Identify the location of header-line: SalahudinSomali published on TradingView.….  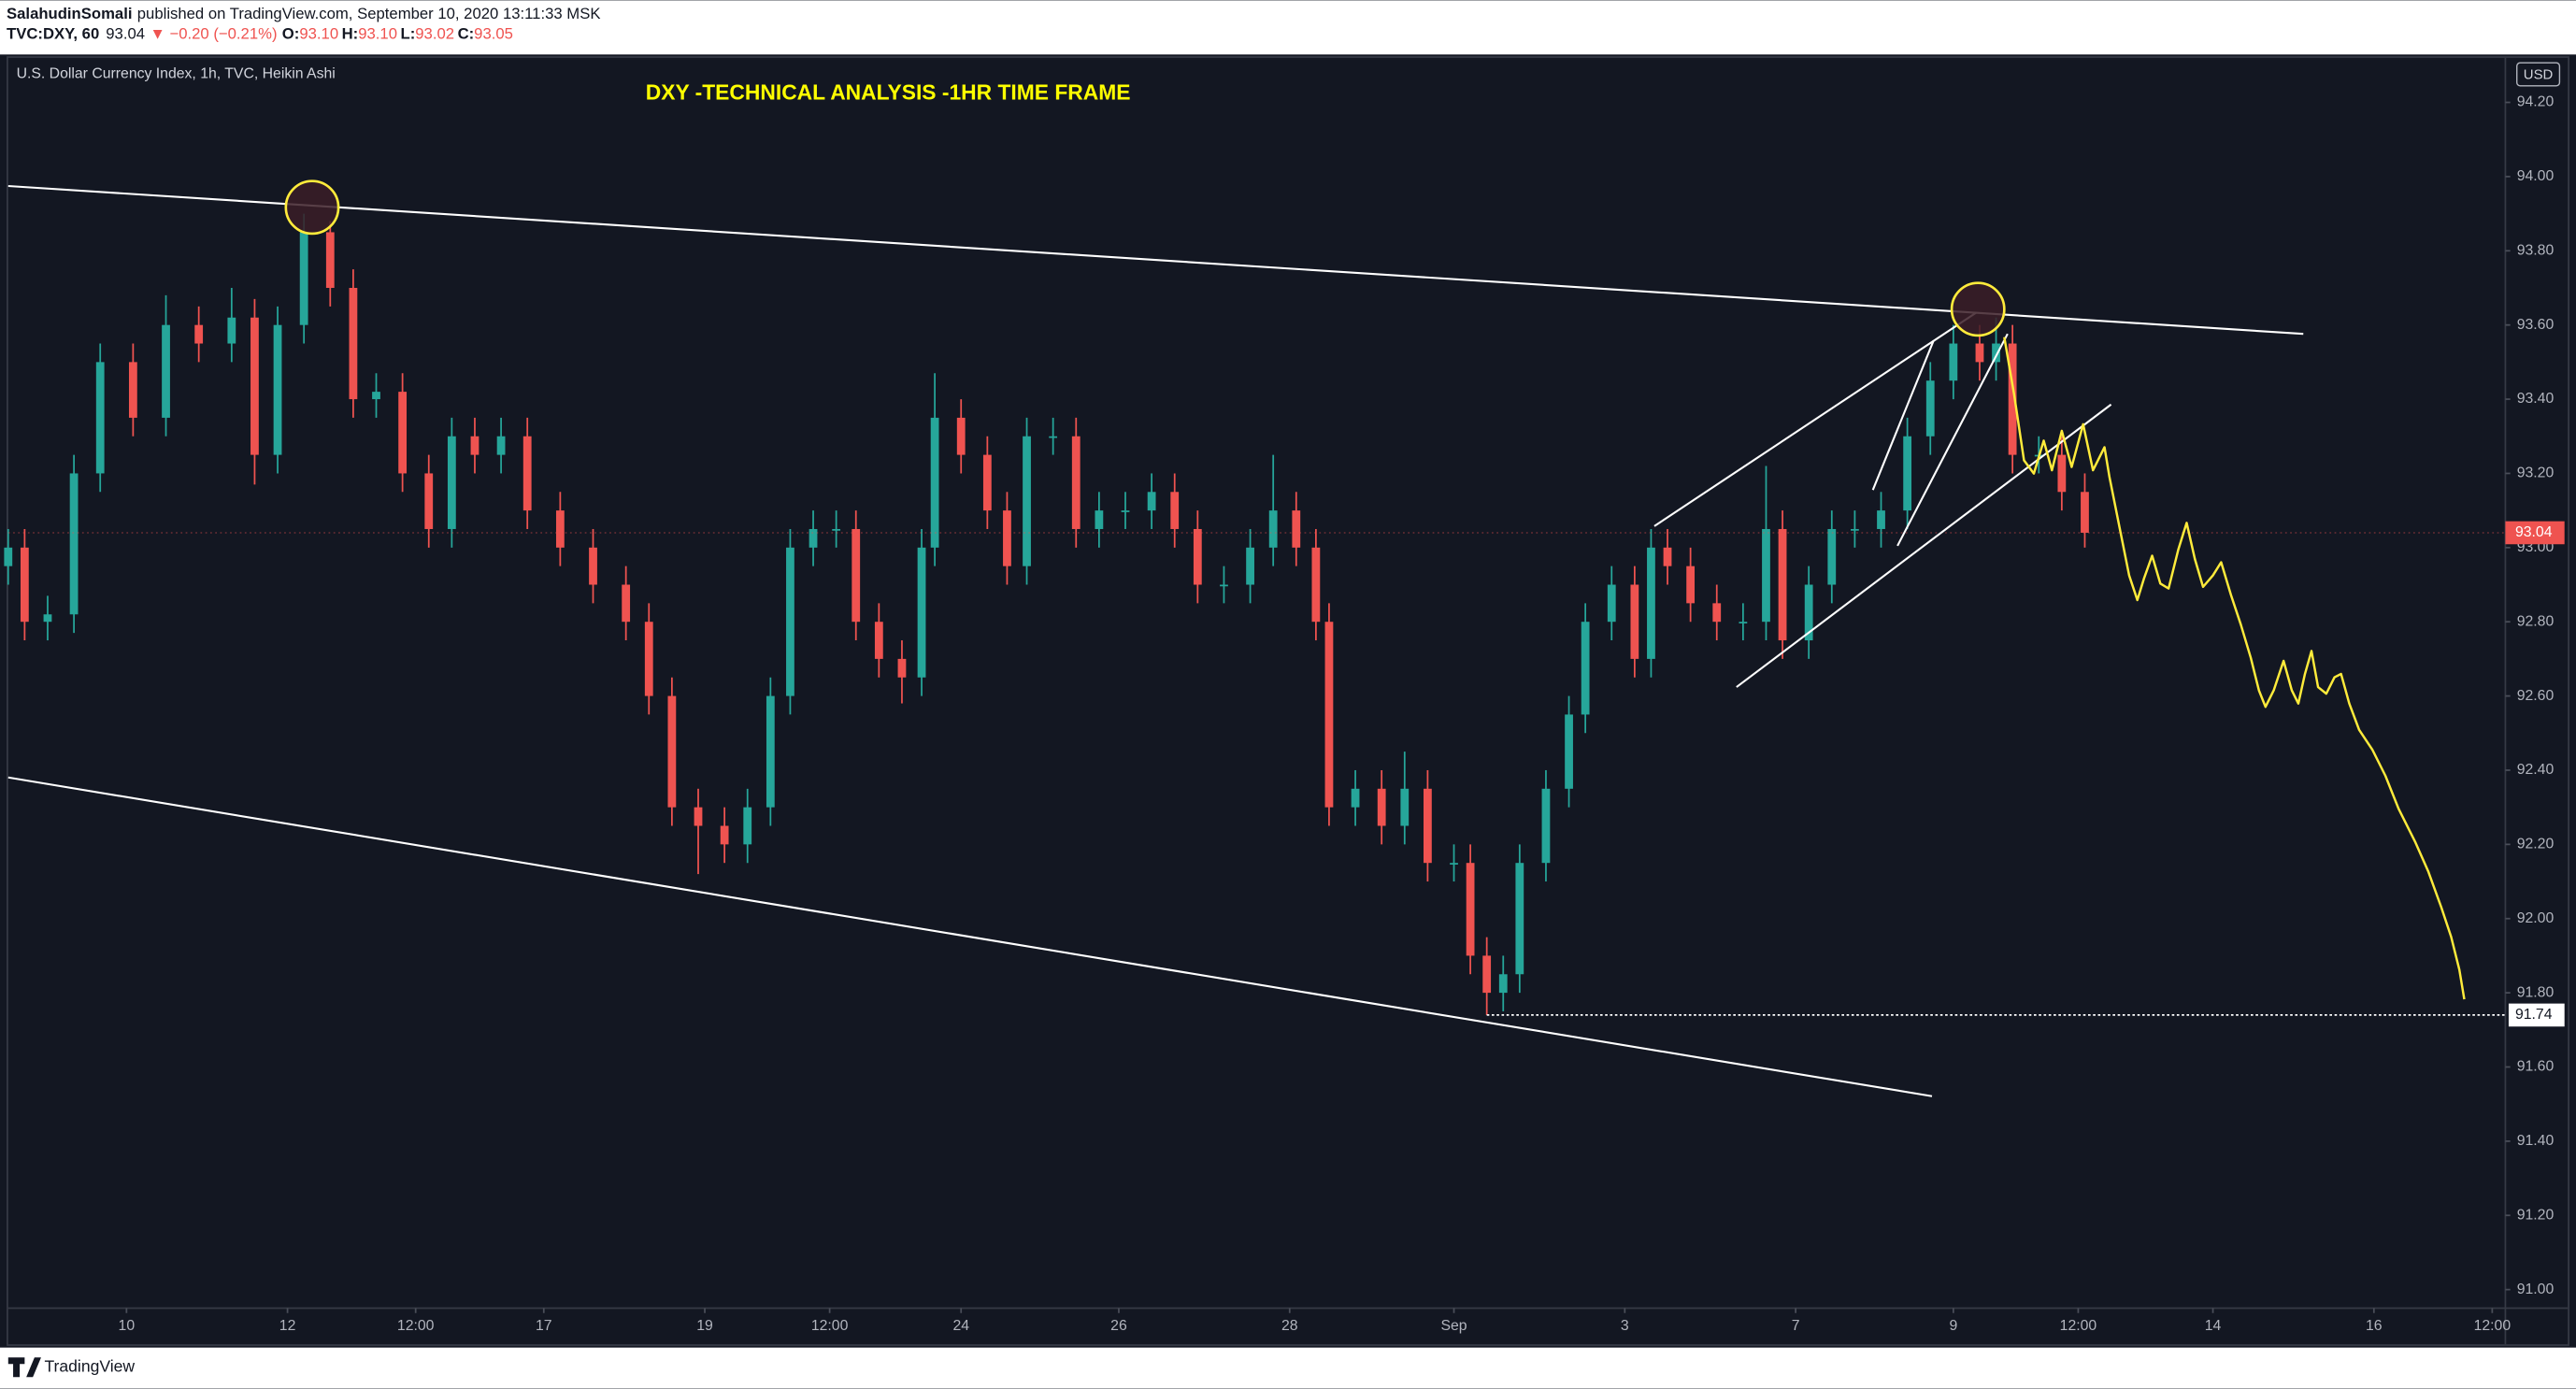
(303, 14).